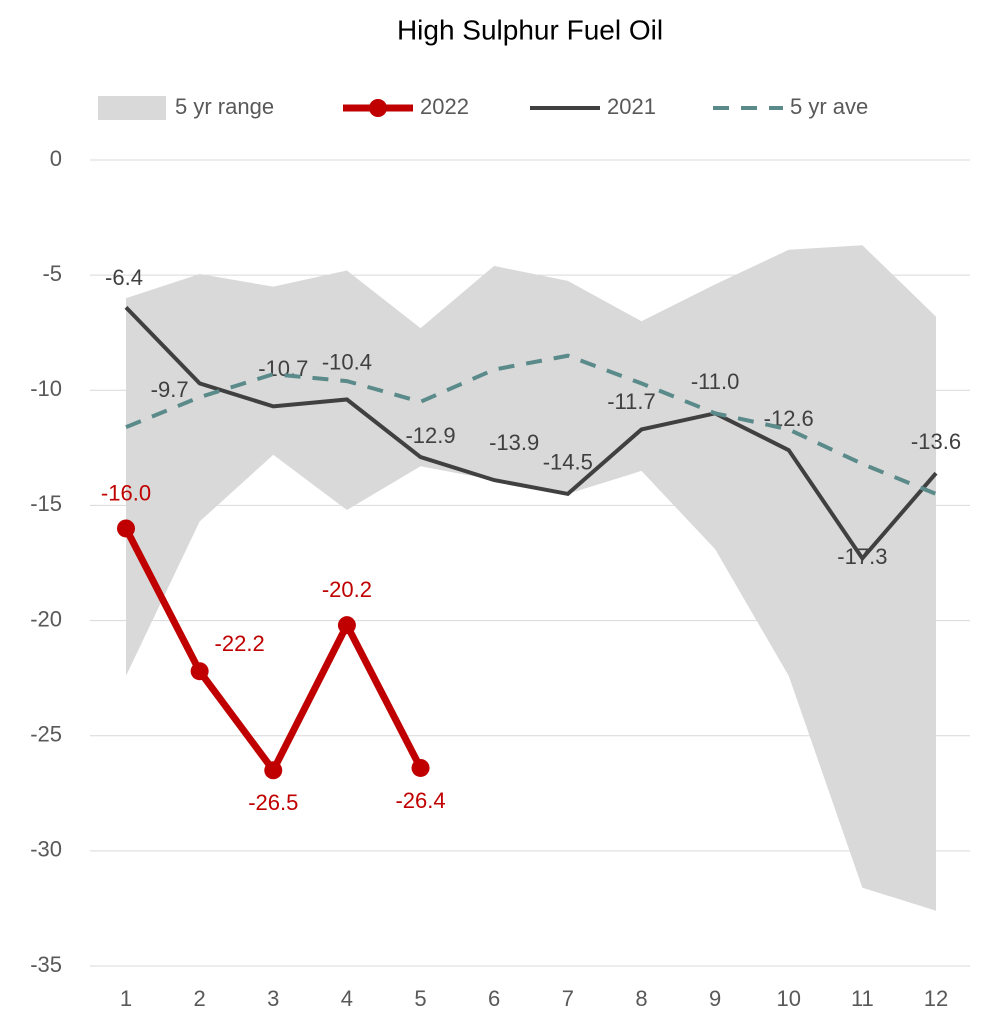 This screenshot has width=986, height=1022. What do you see at coordinates (936, 998) in the screenshot?
I see `x-tick-label: 12` at bounding box center [936, 998].